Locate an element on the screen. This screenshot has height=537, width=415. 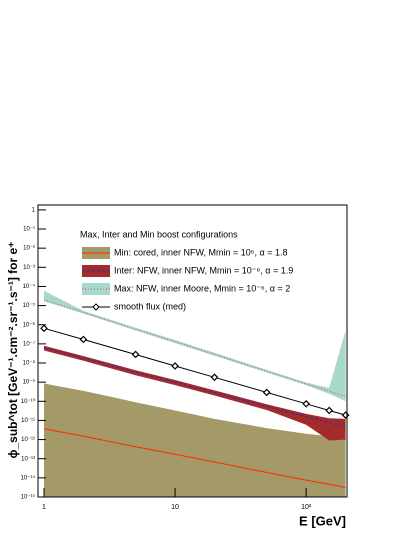
x-axis-title: E [GeV] is located at coordinates (322, 520).